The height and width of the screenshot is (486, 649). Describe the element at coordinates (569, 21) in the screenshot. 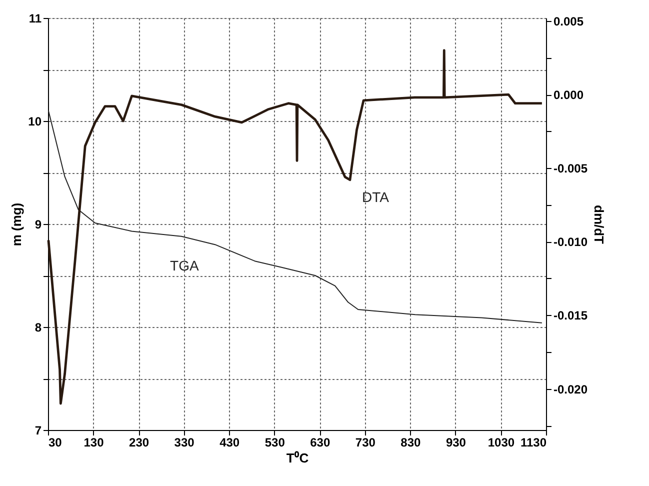

I see `y2-tick-label: 0.005` at that location.